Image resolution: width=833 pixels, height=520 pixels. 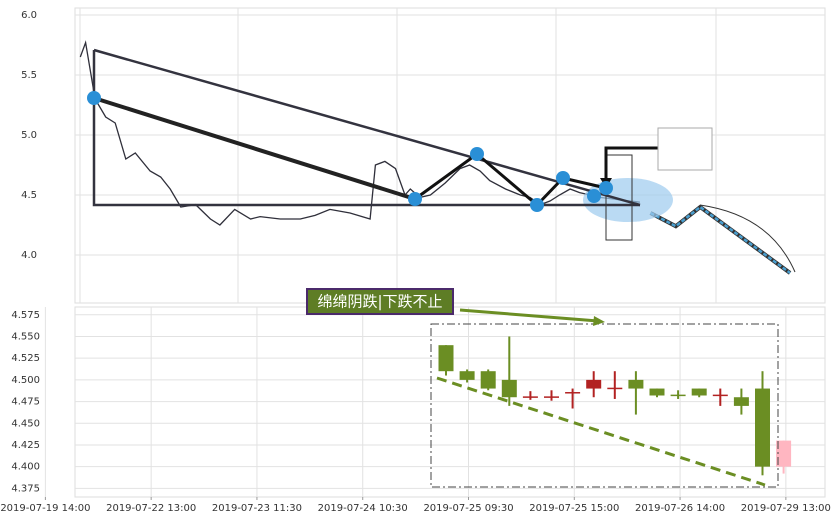 What do you see at coordinates (363, 508) in the screenshot?
I see `x-tick-label: 2019-07-24 10:30` at bounding box center [363, 508].